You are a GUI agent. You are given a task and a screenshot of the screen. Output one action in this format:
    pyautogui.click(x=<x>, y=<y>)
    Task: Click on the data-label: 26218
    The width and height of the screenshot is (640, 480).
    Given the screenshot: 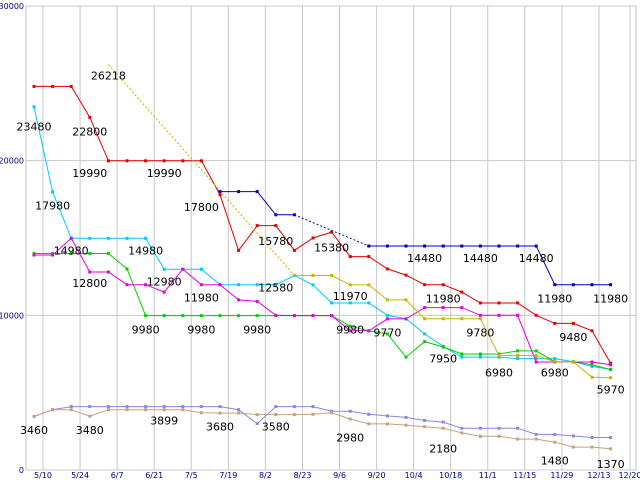 What is the action you would take?
    pyautogui.click(x=108, y=76)
    